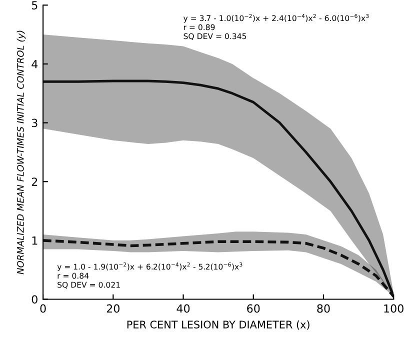  What do you see at coordinates (43, 308) in the screenshot?
I see `x-tick-label: 0` at bounding box center [43, 308].